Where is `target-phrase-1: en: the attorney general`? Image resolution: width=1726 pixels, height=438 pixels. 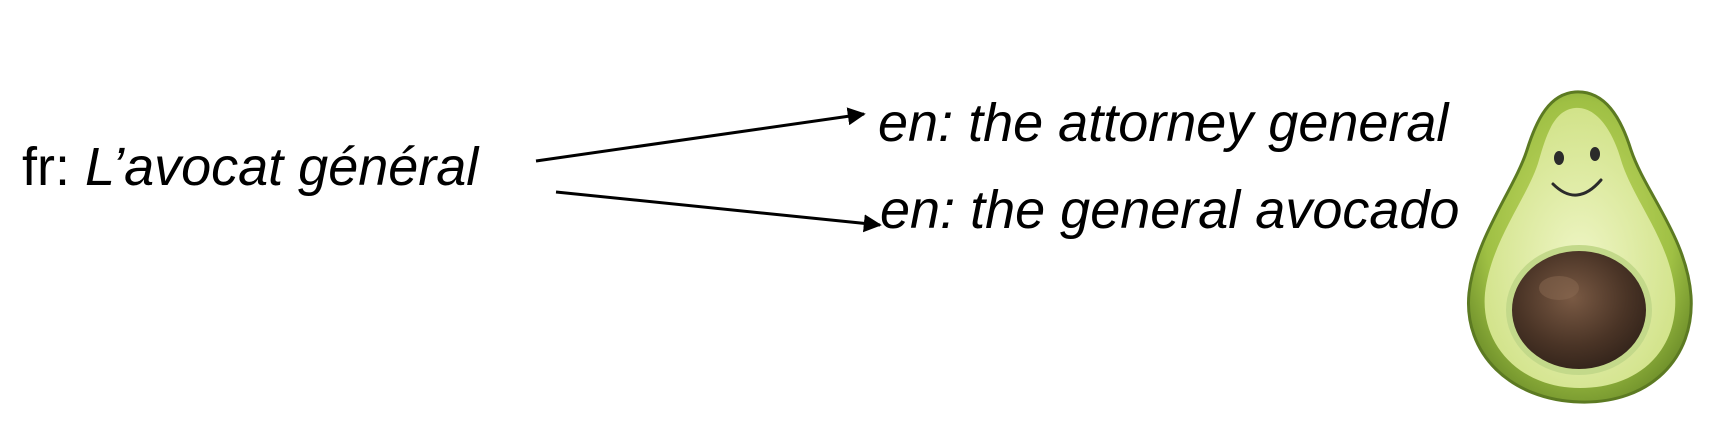
target-phrase-1: en: the attorney general is located at coordinates (1163, 123).